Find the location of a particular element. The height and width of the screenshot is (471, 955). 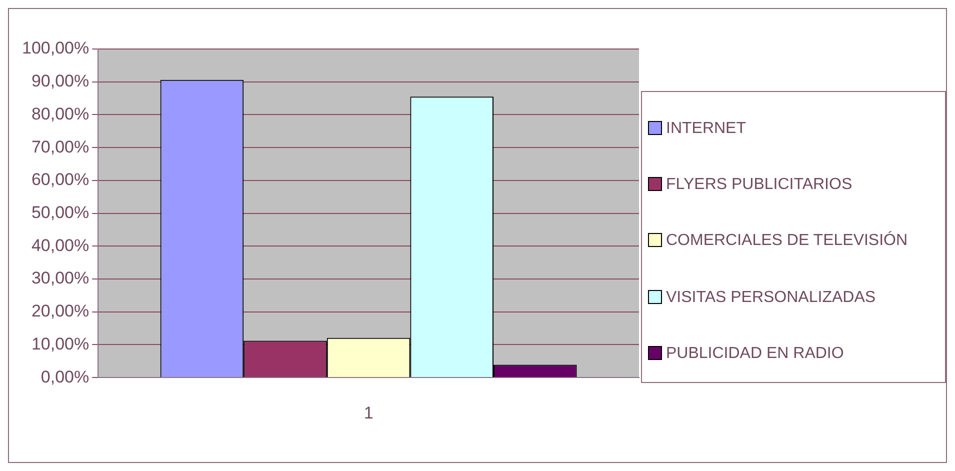

legend-label: VISITAS PERSONALIZADAS is located at coordinates (771, 297).